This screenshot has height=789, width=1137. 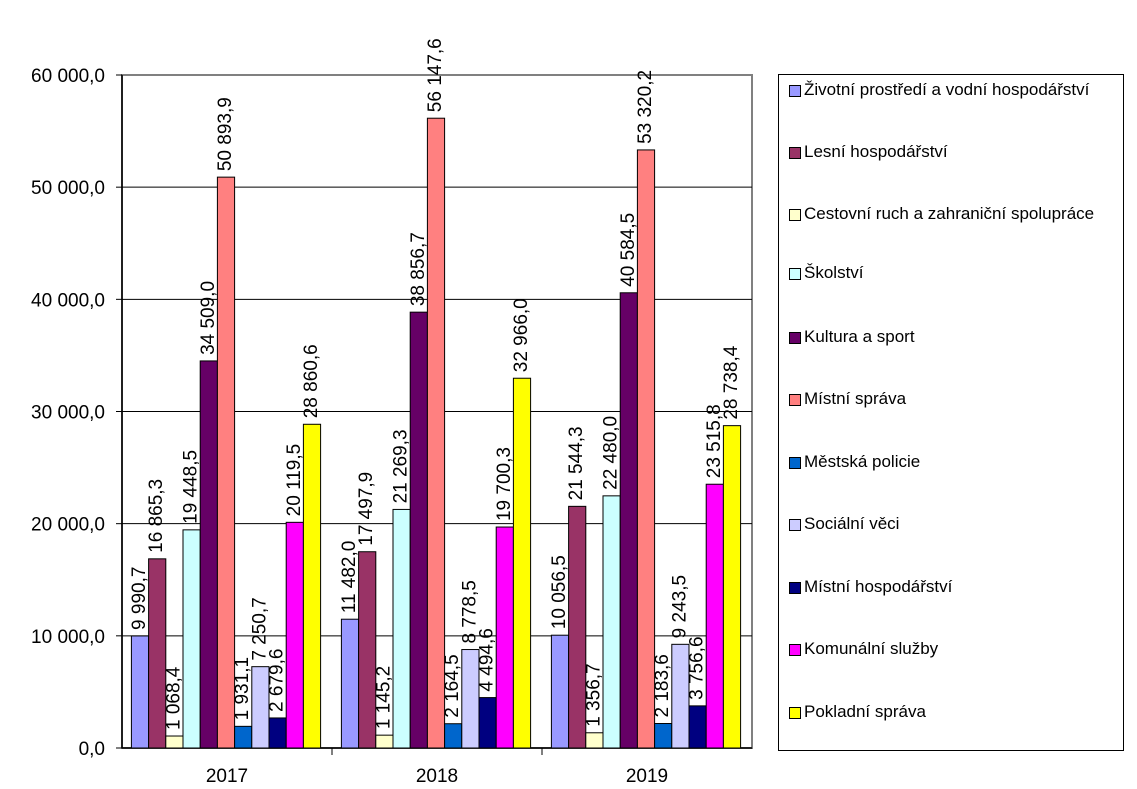 What do you see at coordinates (311, 381) in the screenshot?
I see `data-label: 28 860,6` at bounding box center [311, 381].